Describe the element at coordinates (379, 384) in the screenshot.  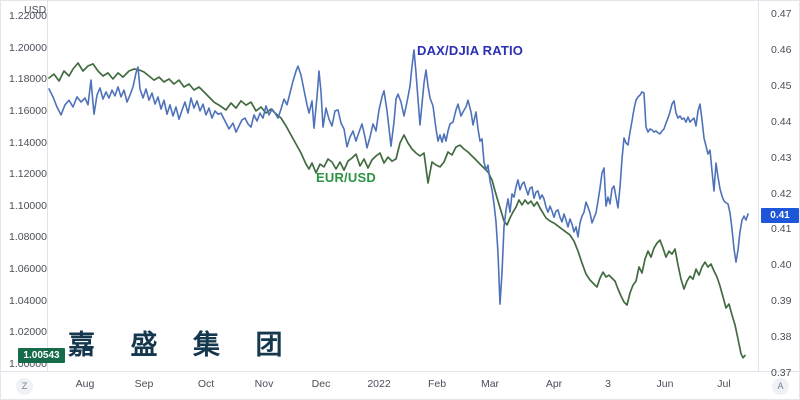
I see `time-axis-label: 2022` at that location.